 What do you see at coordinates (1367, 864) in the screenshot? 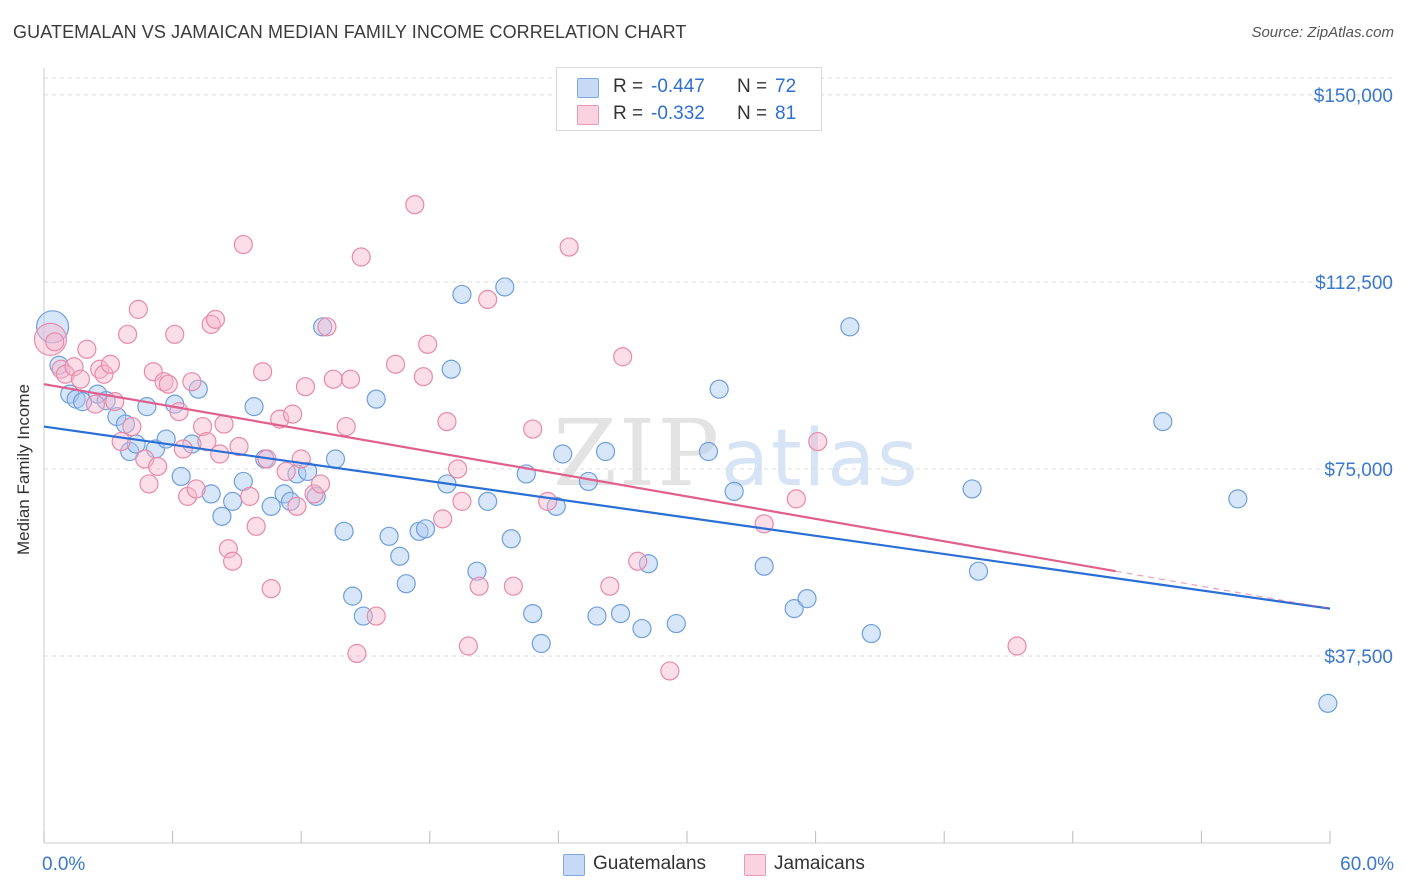
I see `x-tick-label: 60.0%` at bounding box center [1367, 864].